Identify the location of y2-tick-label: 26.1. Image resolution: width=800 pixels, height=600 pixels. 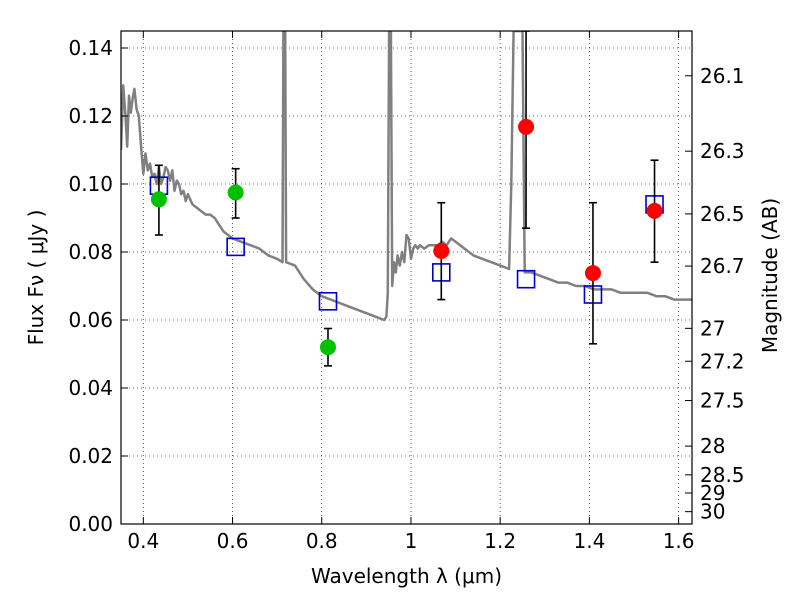
(722, 76).